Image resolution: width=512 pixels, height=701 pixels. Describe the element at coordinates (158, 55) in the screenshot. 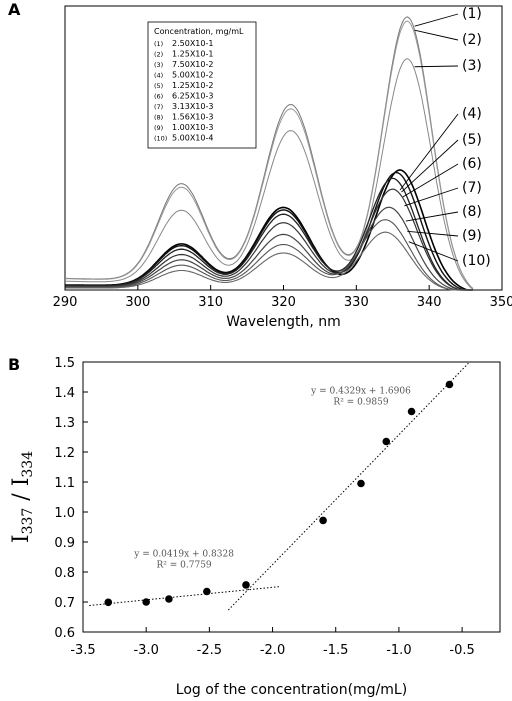

I see `legend-entry-number: (2)` at that location.